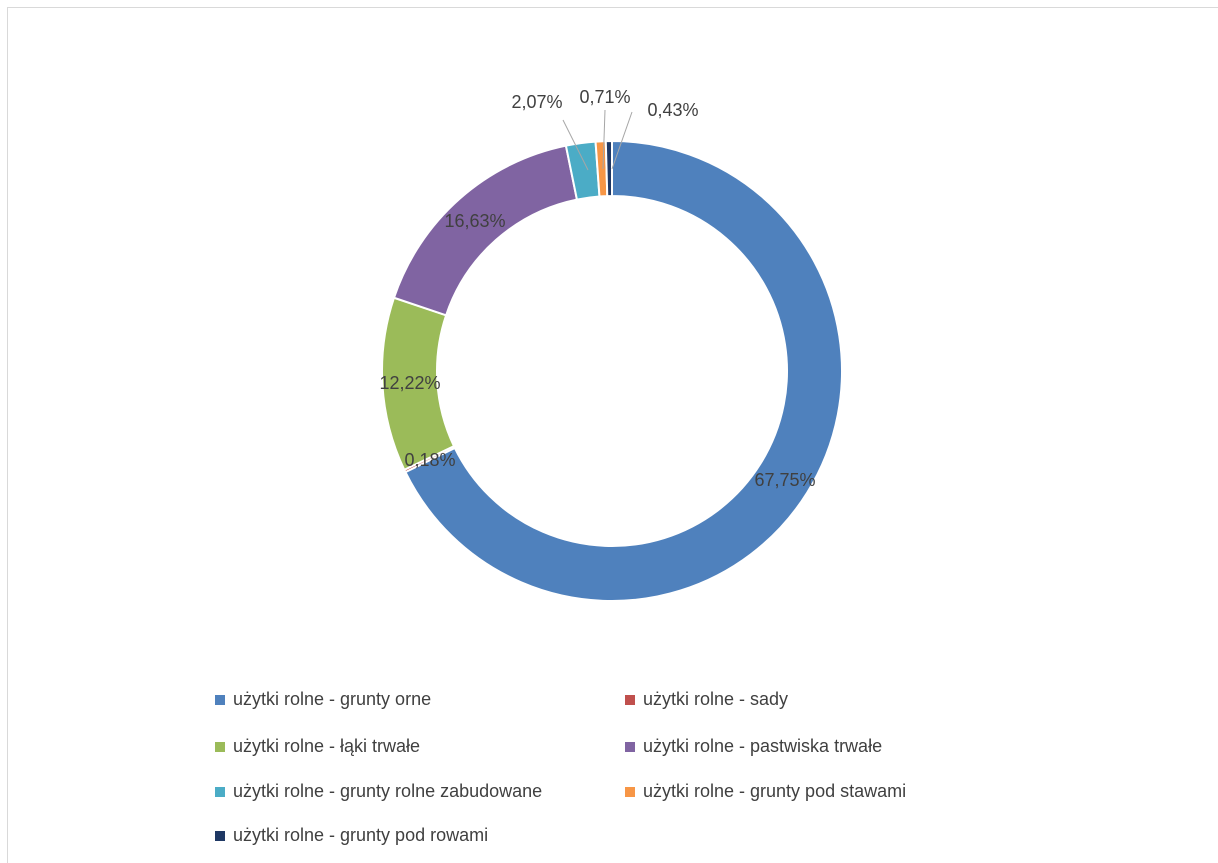  What do you see at coordinates (672, 110) in the screenshot?
I see `data-label: 0,43%` at bounding box center [672, 110].